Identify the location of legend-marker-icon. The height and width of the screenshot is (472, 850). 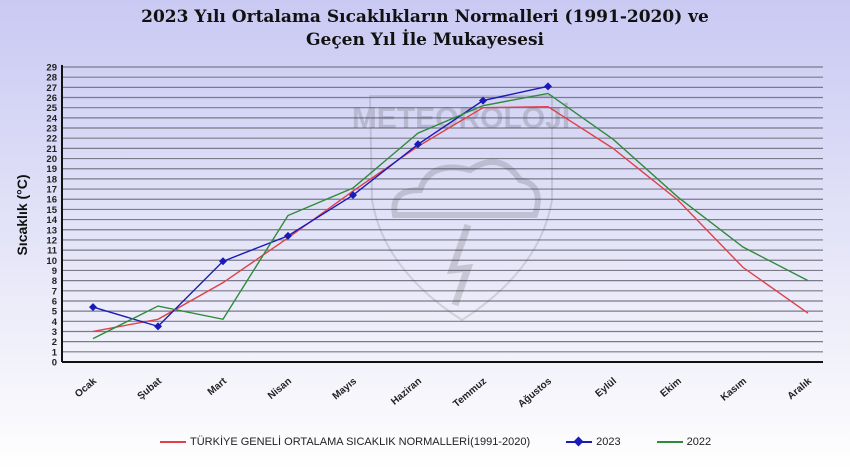
(578, 441).